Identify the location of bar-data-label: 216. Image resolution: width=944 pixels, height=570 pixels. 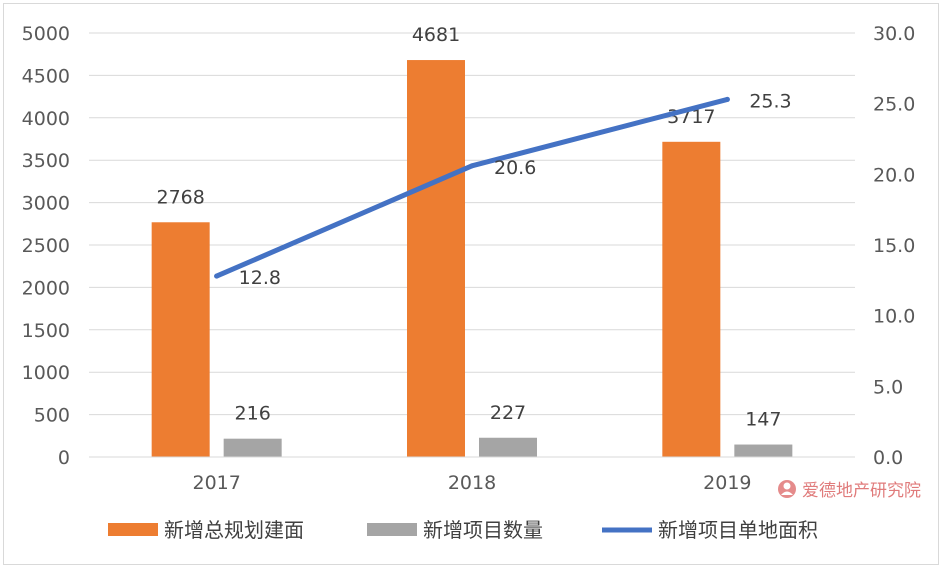
(253, 414).